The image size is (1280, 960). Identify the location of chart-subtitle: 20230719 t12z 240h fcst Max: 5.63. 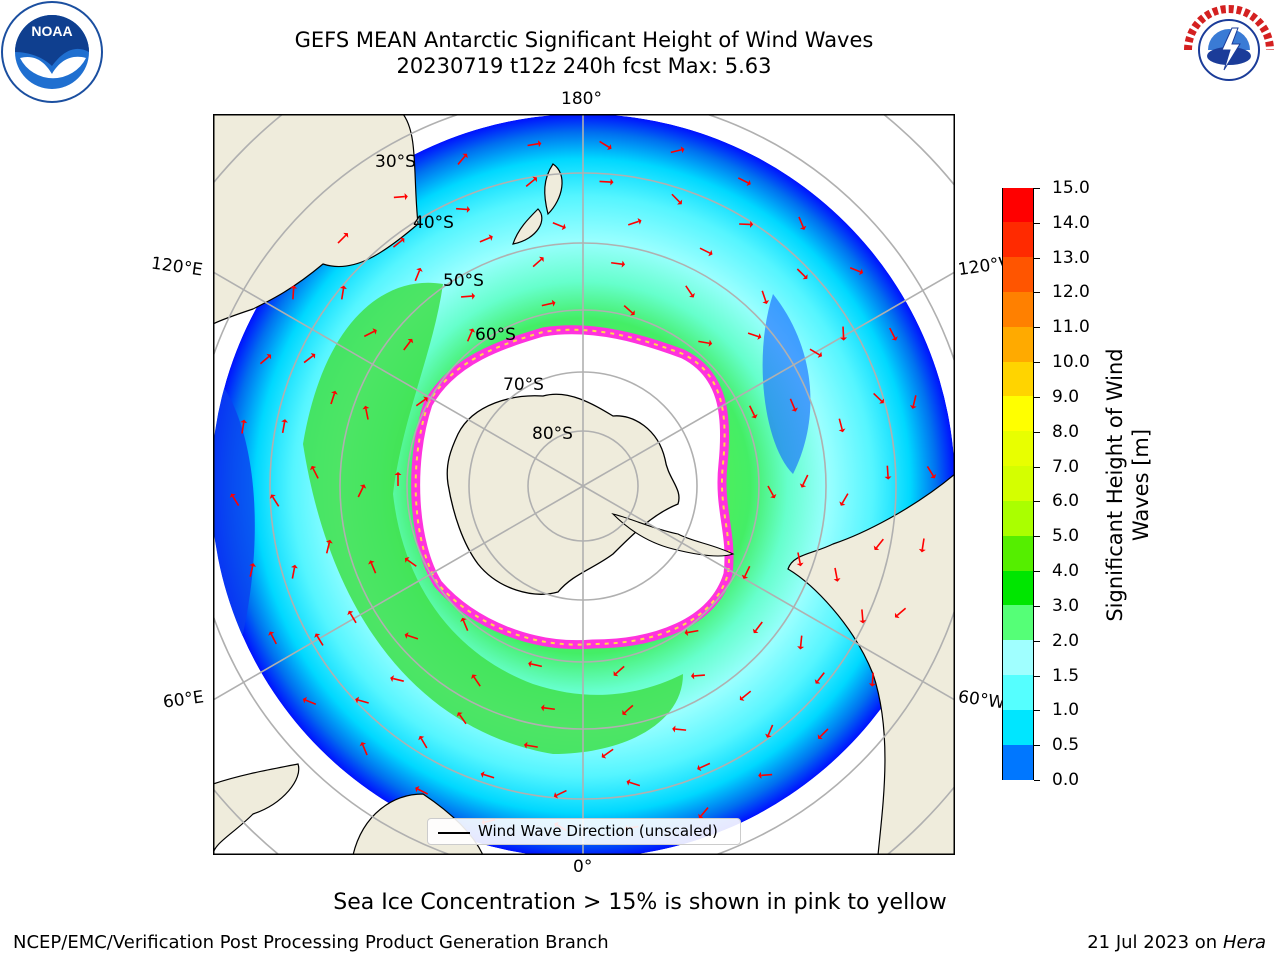
(584, 66).